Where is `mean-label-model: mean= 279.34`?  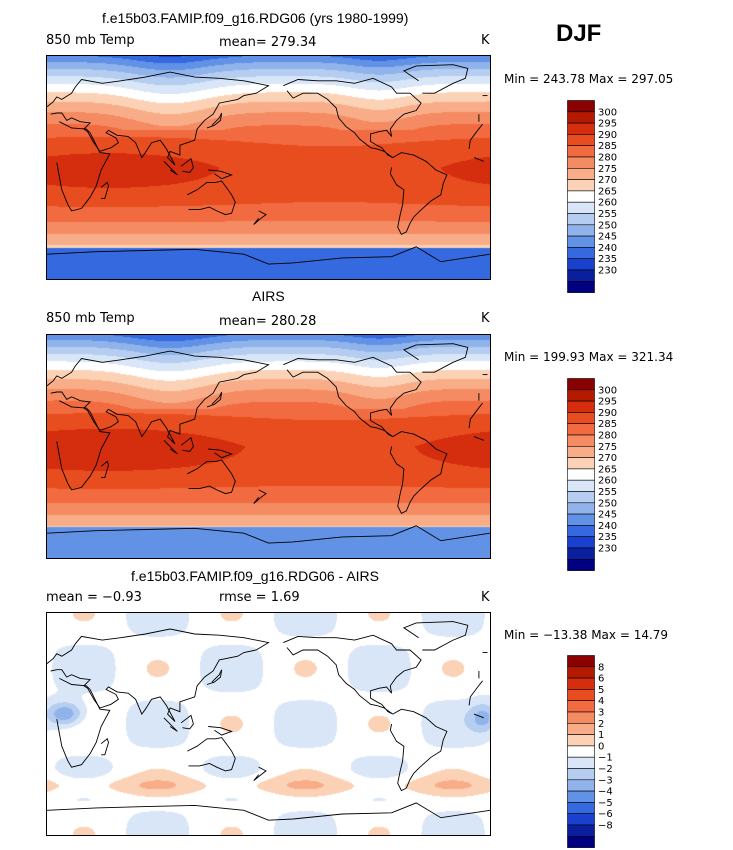 mean-label-model: mean= 279.34 is located at coordinates (268, 42).